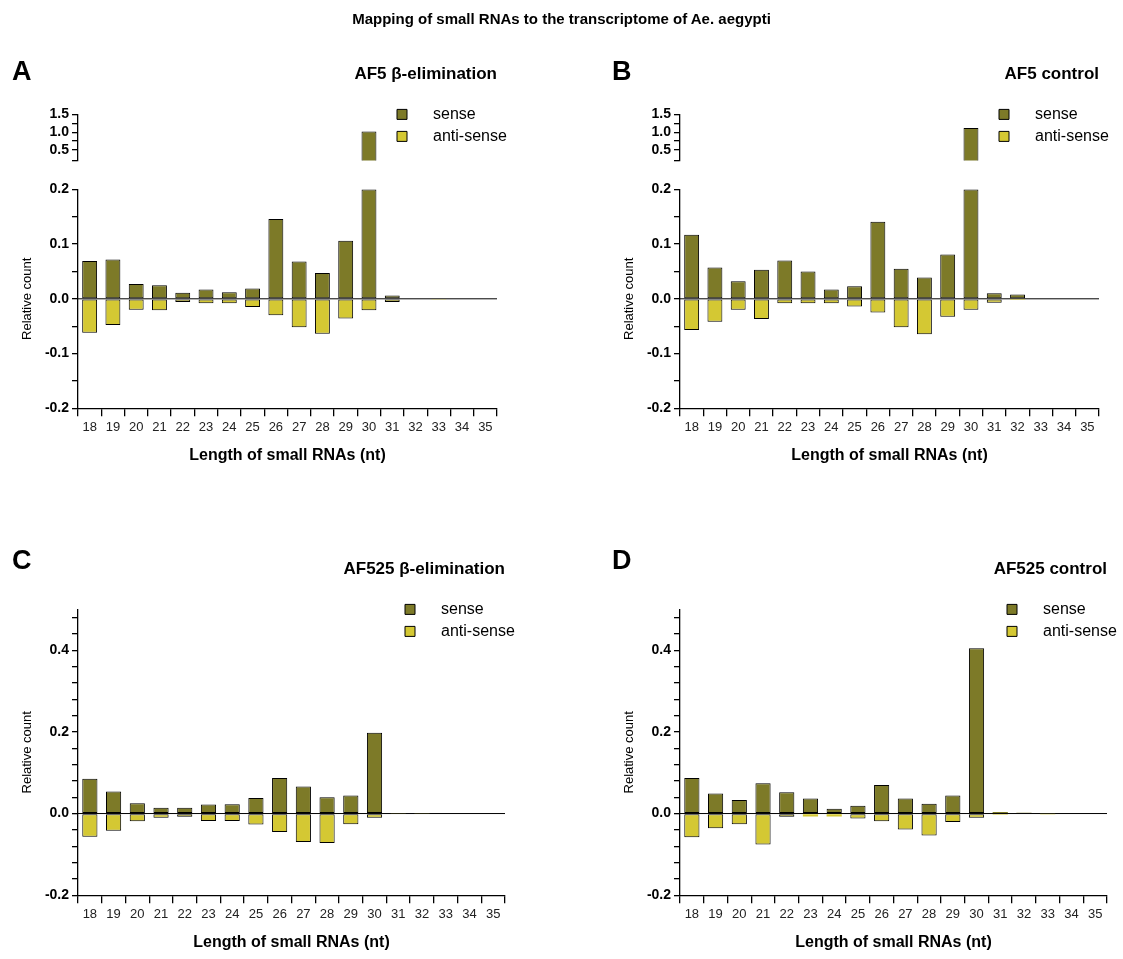 Image resolution: width=1123 pixels, height=959 pixels. I want to click on chart-title: AF5 control, so click(1051, 73).